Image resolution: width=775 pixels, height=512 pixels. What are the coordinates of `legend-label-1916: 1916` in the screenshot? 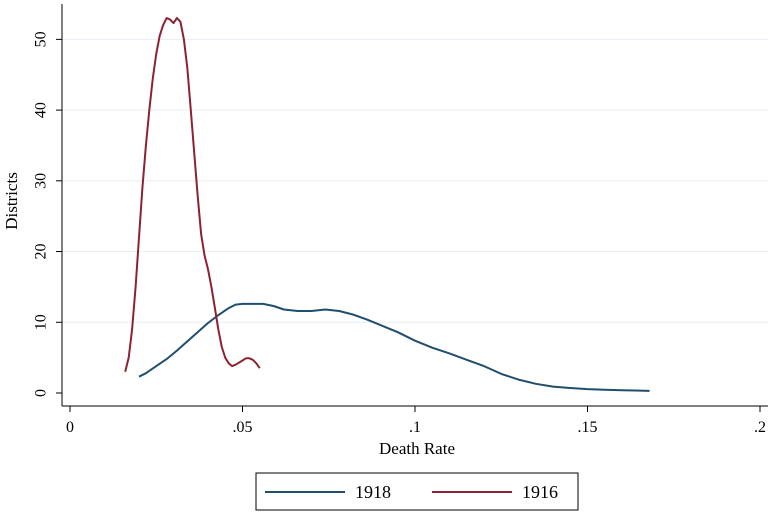 It's located at (540, 492).